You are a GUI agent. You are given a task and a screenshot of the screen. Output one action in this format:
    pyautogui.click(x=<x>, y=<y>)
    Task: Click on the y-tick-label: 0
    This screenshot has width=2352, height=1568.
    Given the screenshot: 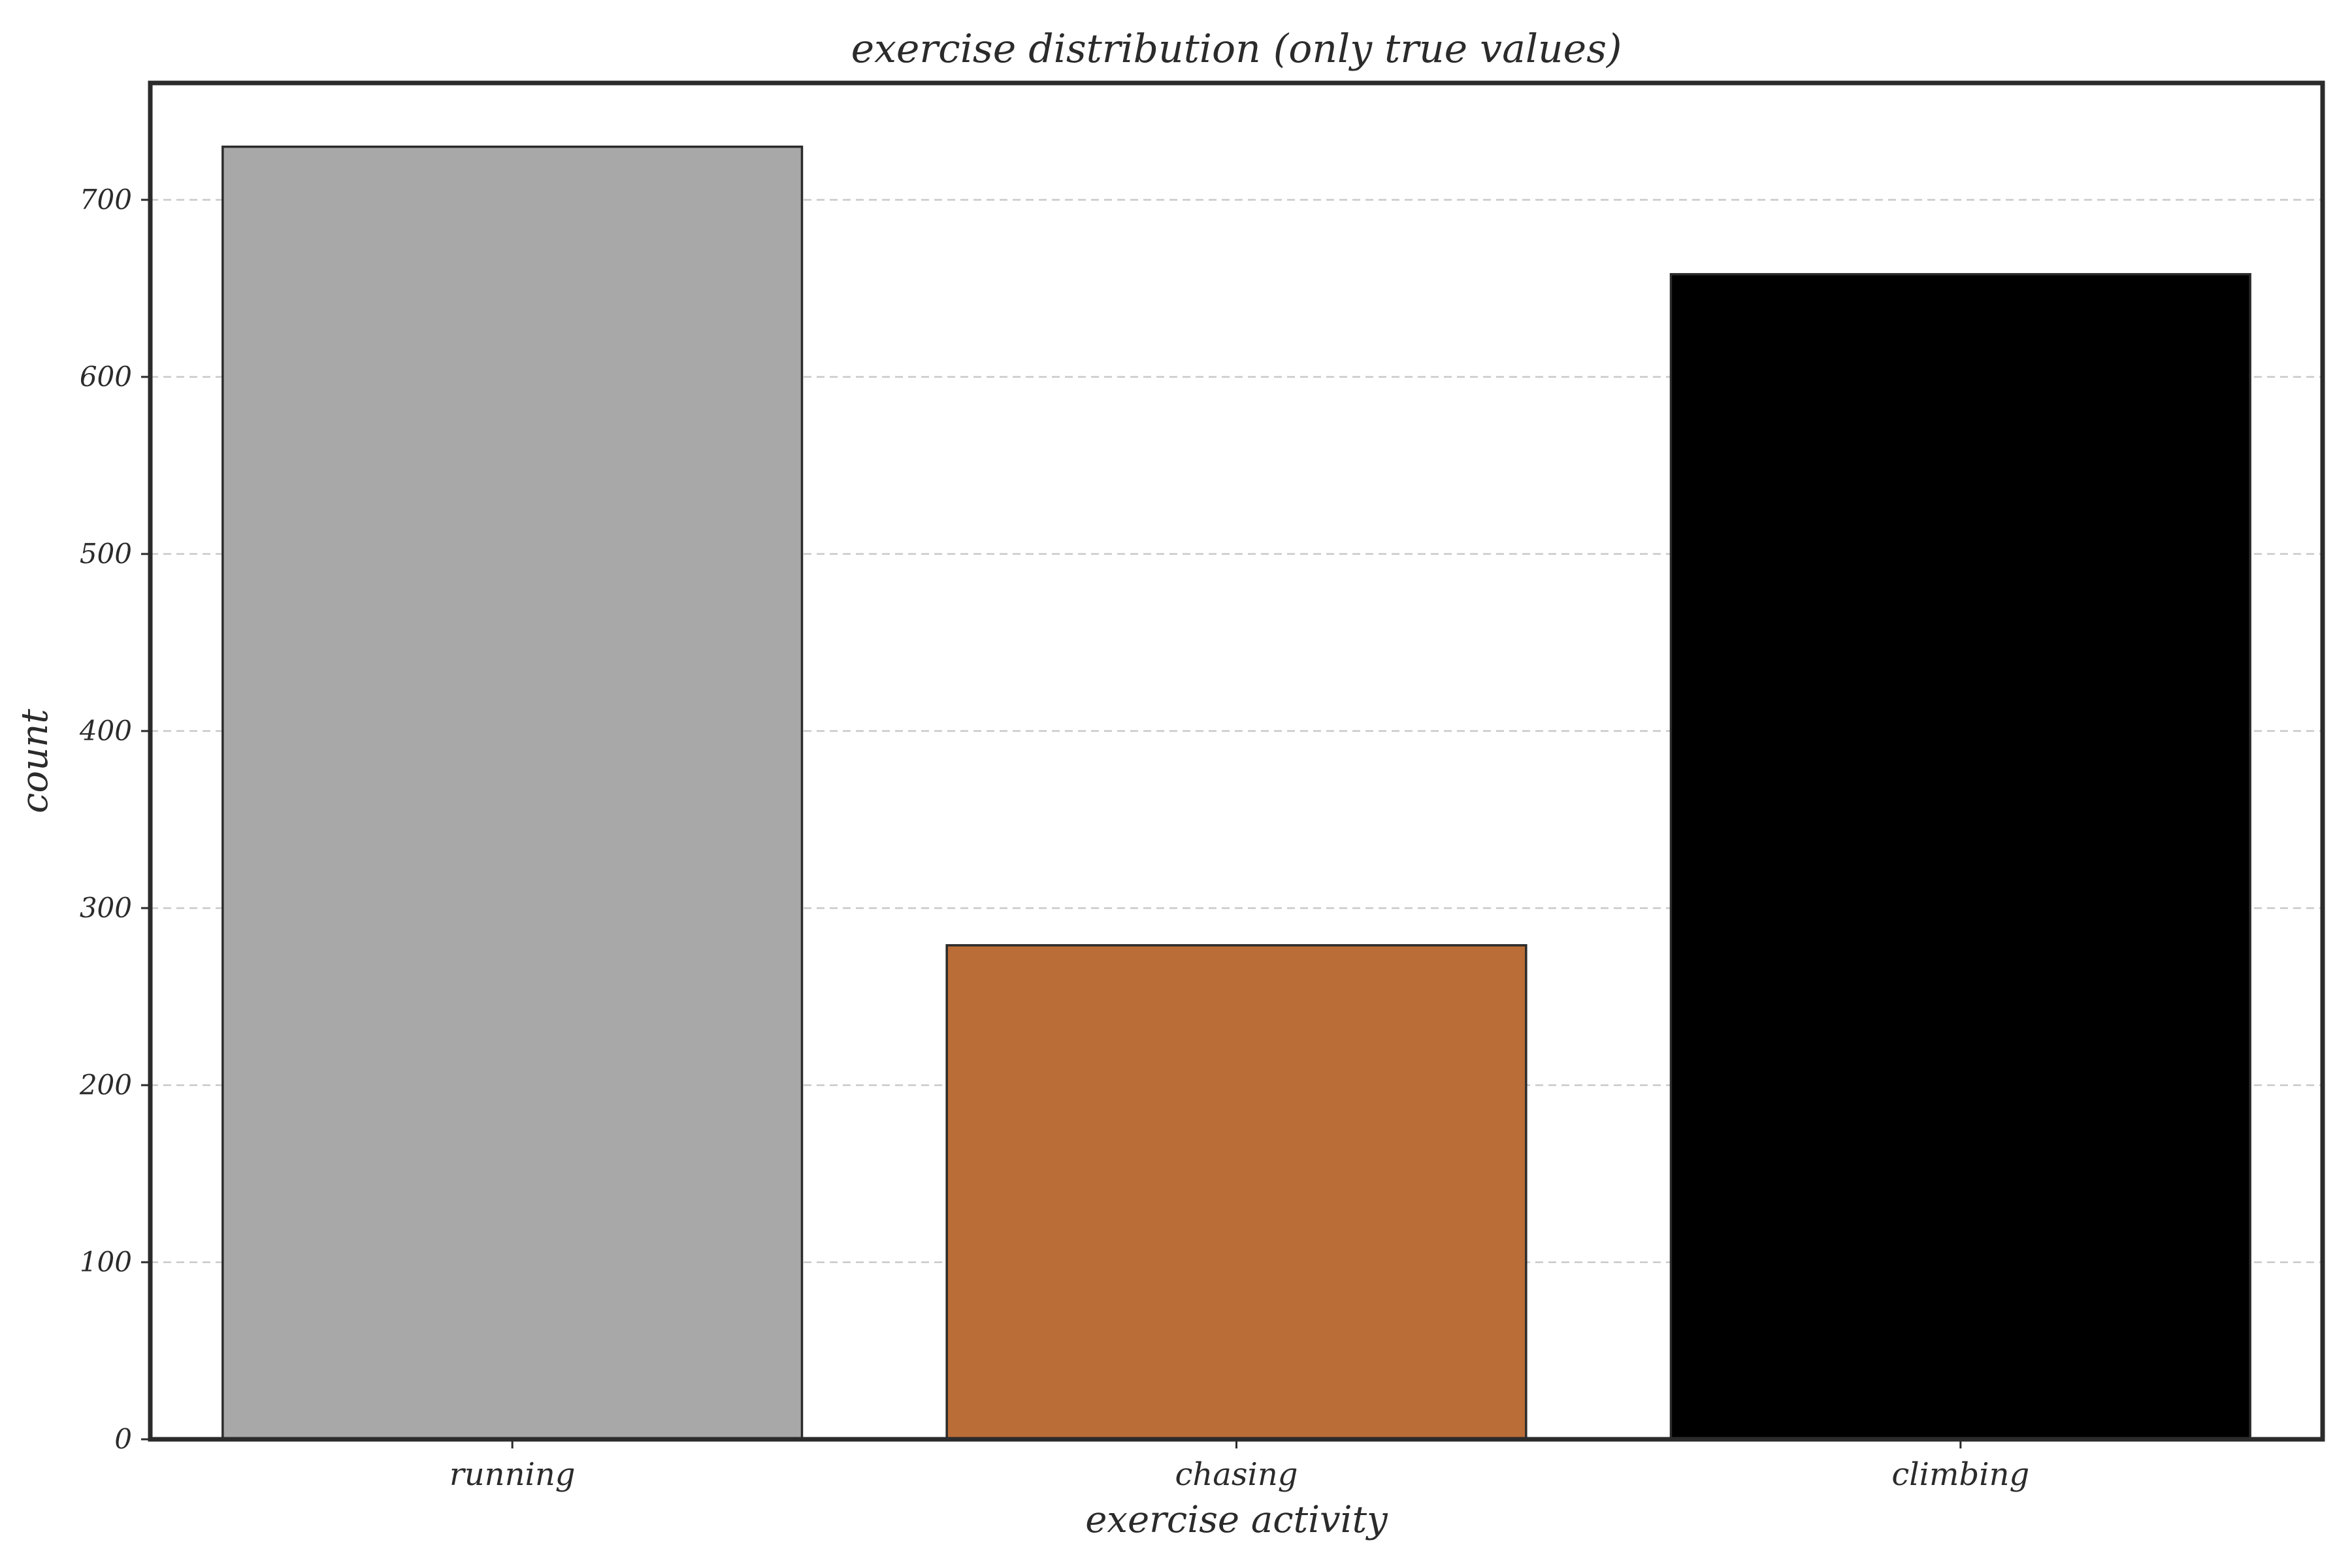 What is the action you would take?
    pyautogui.click(x=123, y=1439)
    